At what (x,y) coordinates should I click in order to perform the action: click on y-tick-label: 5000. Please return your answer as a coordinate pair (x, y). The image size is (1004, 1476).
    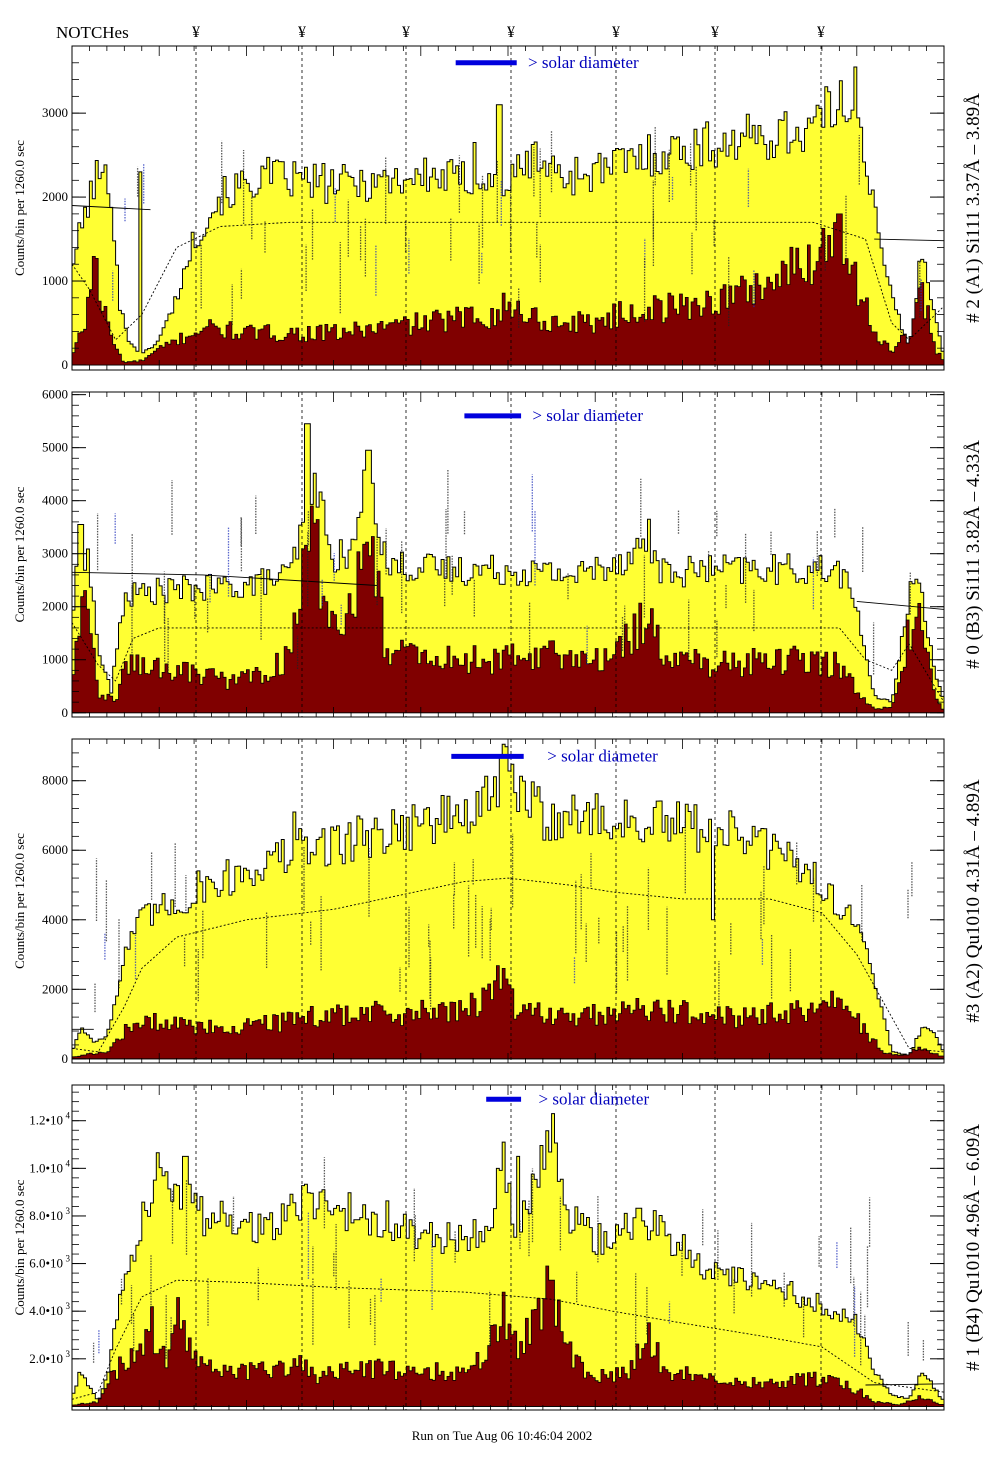
    Looking at the image, I should click on (55, 447).